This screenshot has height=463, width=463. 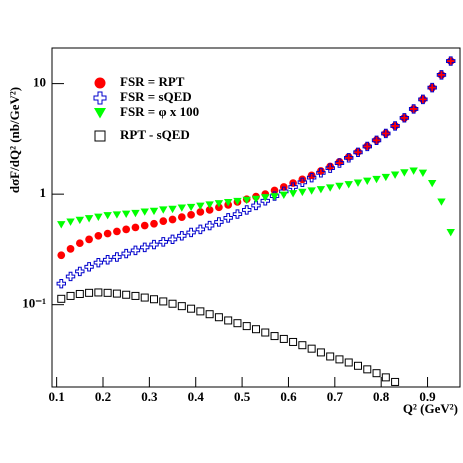 I want to click on legend-label: FSR = RPT, so click(x=152, y=81).